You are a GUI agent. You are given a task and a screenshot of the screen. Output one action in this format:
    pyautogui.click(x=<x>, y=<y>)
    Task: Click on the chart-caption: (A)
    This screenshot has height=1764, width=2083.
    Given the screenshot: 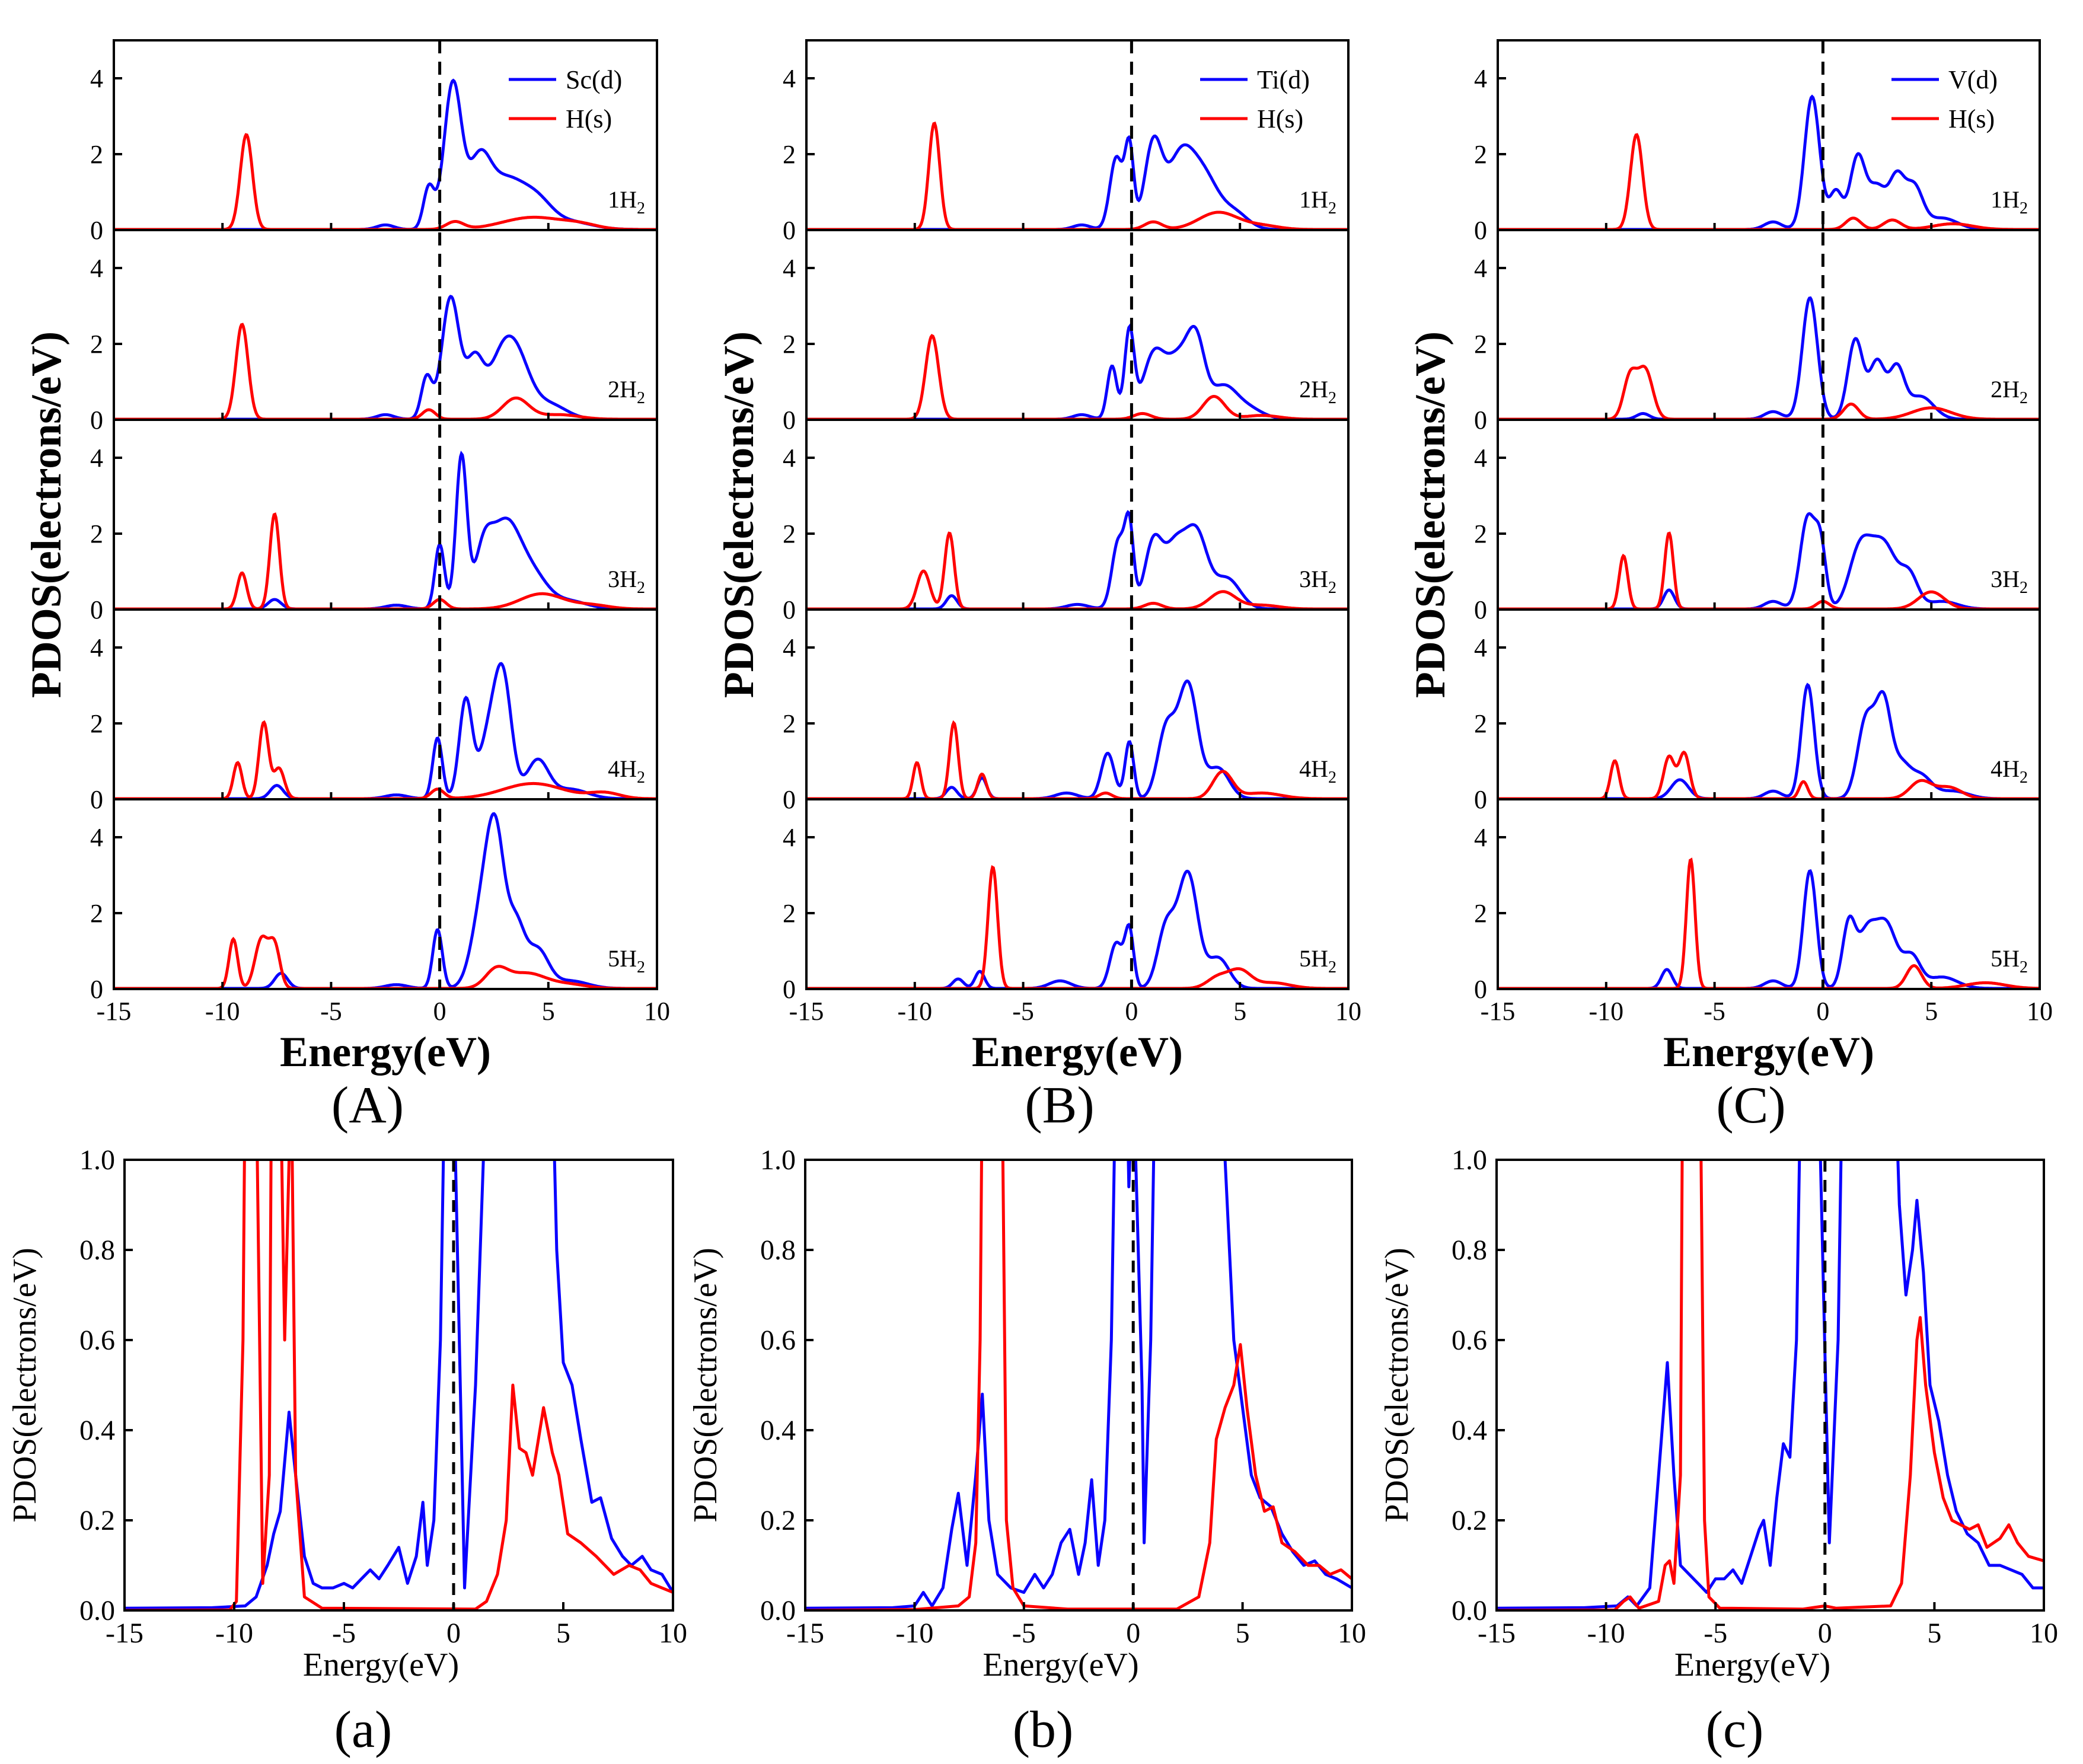 What is the action you would take?
    pyautogui.click(x=367, y=1105)
    